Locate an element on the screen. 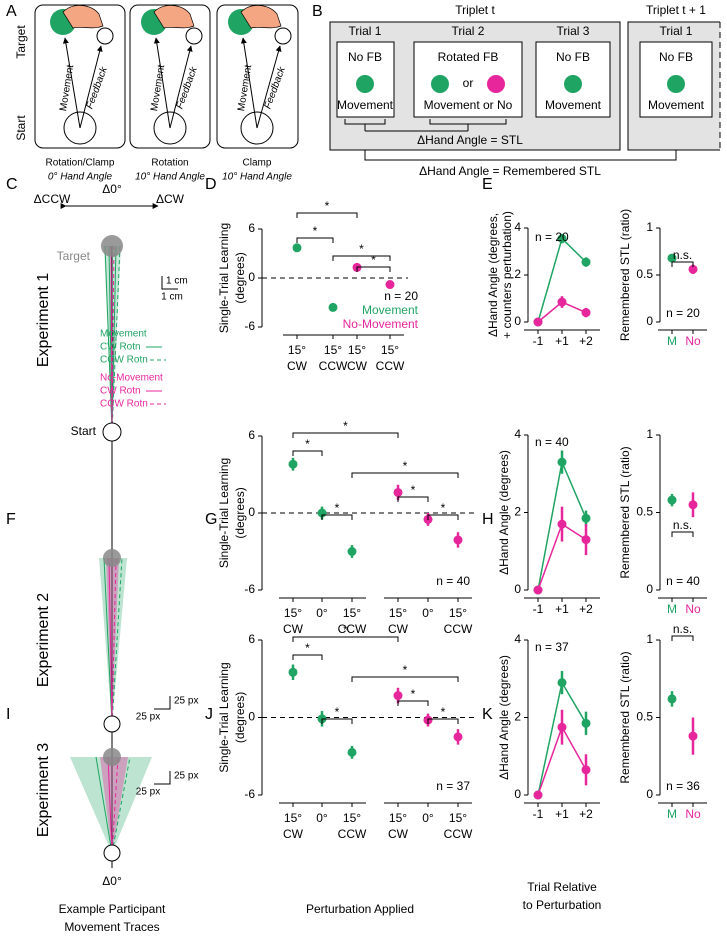 The width and height of the screenshot is (727, 945). panel-label: G is located at coordinates (211, 519).